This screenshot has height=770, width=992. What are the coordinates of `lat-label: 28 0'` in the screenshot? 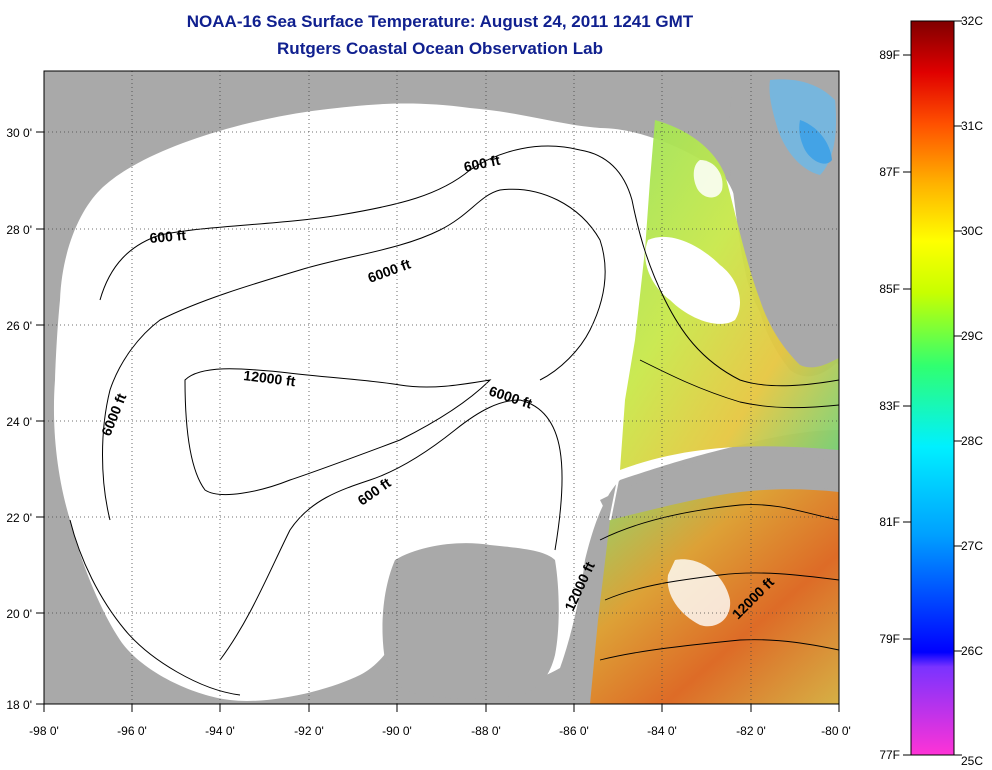 It's located at (19, 230).